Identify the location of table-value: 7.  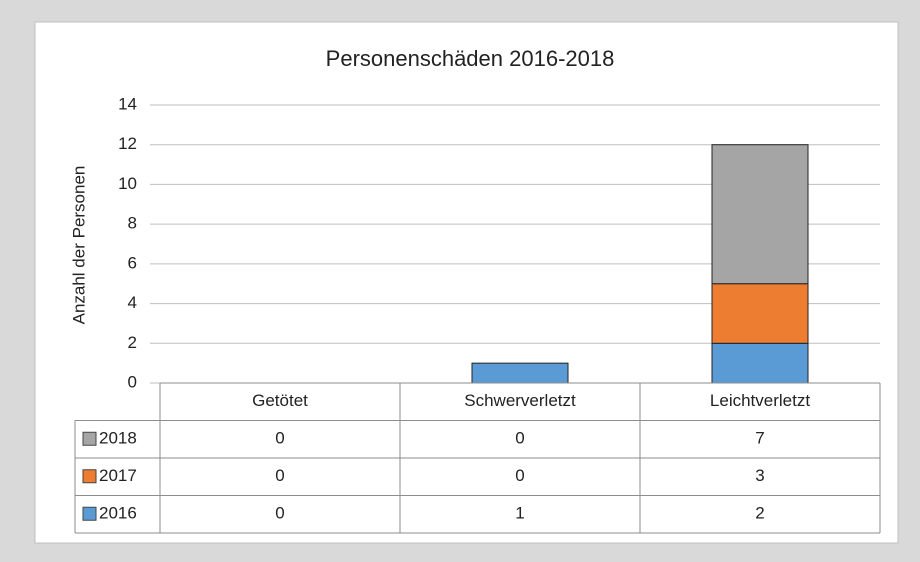
(759, 438).